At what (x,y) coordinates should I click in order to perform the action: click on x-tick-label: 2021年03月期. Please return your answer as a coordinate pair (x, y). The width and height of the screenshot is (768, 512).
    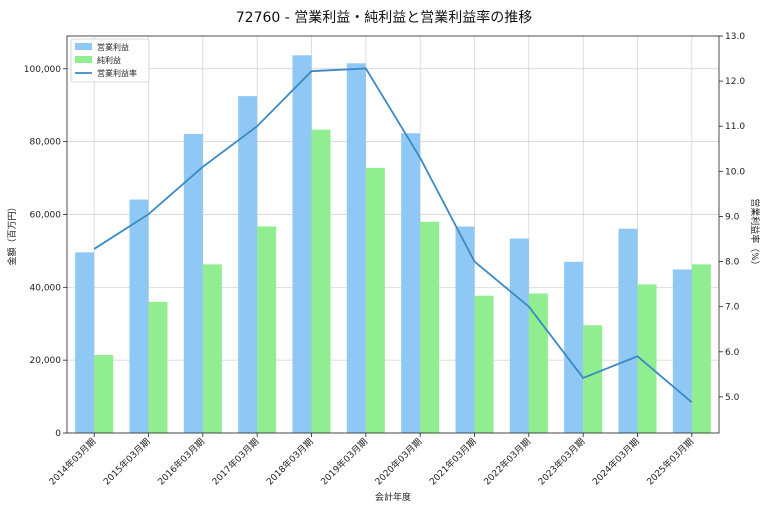
    Looking at the image, I should click on (453, 462).